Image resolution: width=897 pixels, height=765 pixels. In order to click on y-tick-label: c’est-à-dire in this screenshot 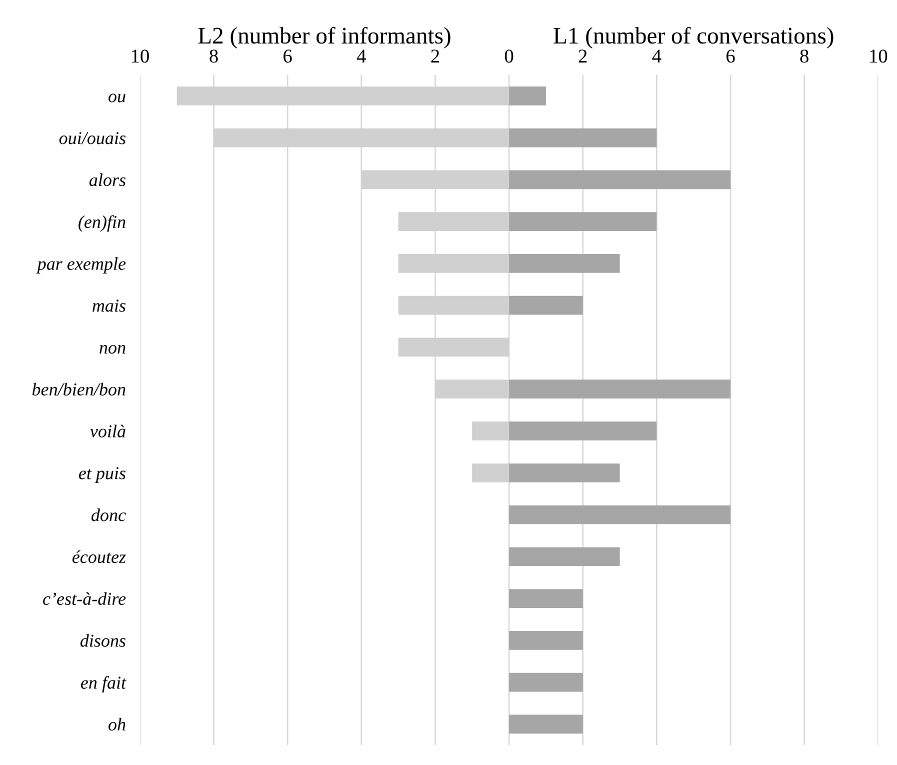, I will do `click(84, 598)`.